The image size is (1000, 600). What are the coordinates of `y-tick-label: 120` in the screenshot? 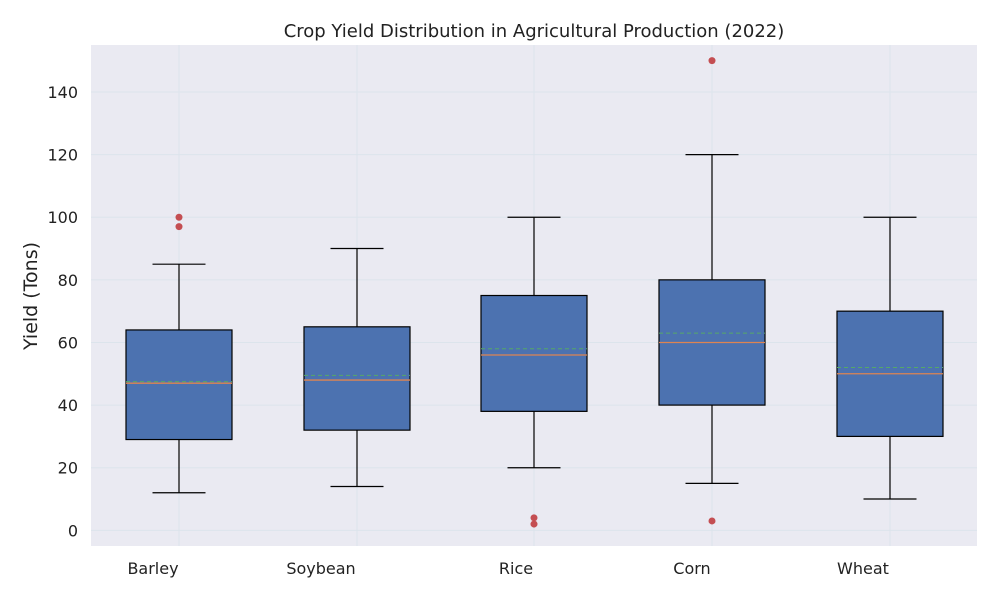 It's located at (62, 155).